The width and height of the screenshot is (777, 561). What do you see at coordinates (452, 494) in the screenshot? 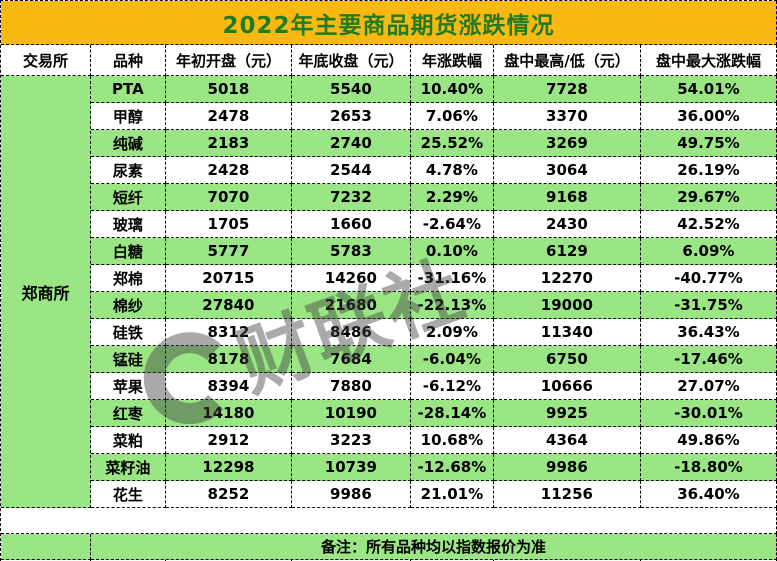
I see `year_change-cell: 21.01%` at bounding box center [452, 494].